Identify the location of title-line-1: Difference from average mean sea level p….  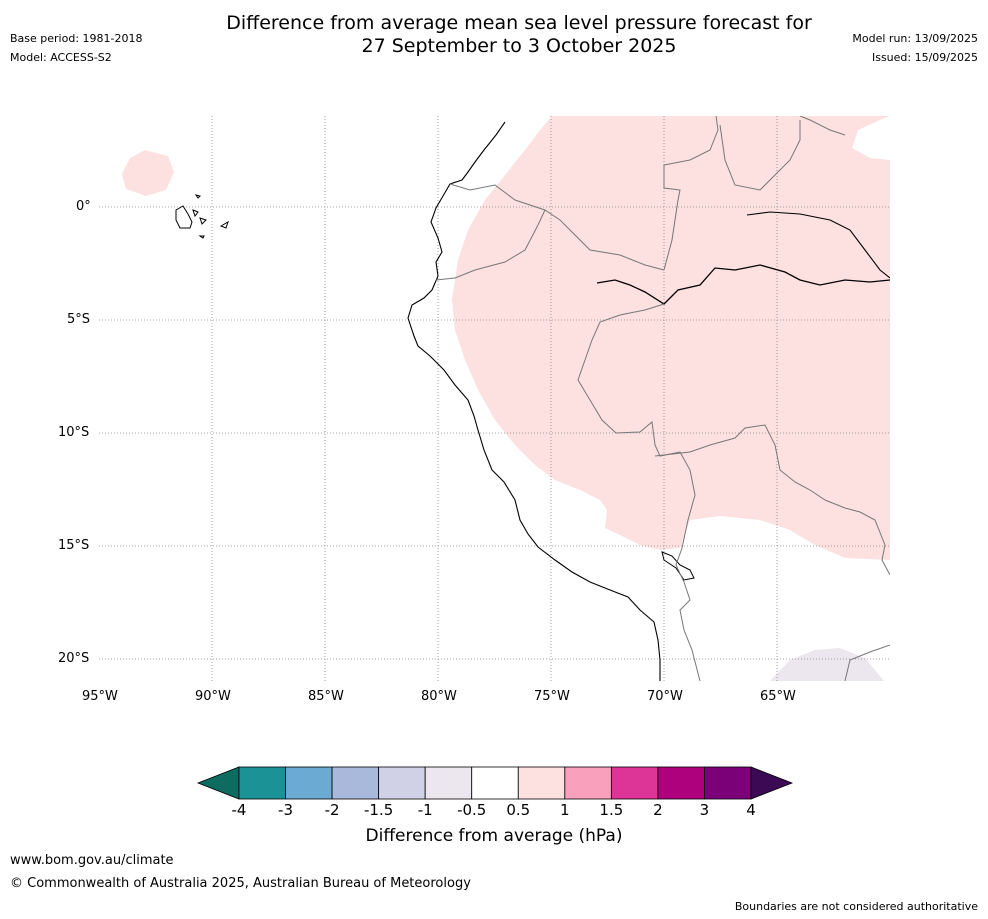
(519, 23).